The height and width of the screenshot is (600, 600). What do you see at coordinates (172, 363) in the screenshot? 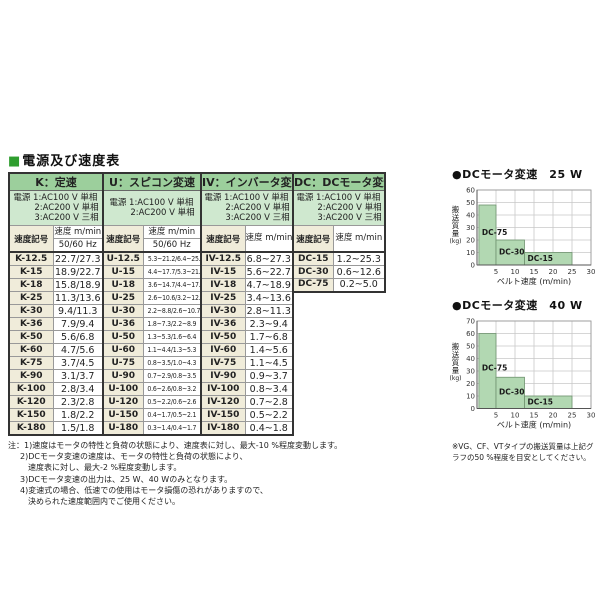
I see `speed-value-cell: 0.8~3.5/1.0~4.3` at bounding box center [172, 363].